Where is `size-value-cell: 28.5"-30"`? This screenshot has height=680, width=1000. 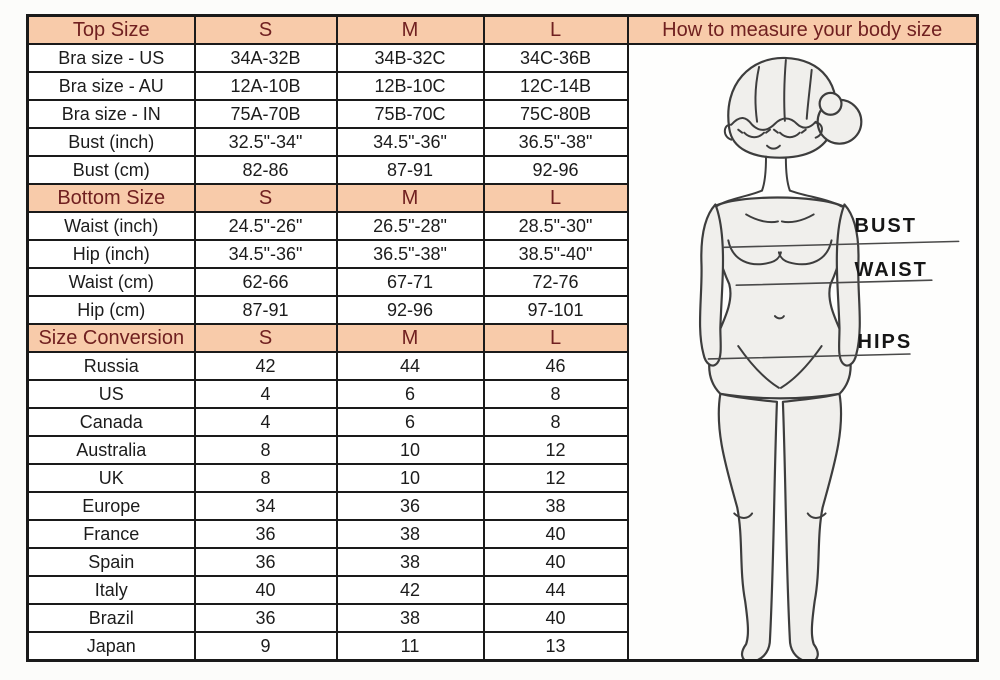
size-value-cell: 28.5"-30" is located at coordinates (555, 226).